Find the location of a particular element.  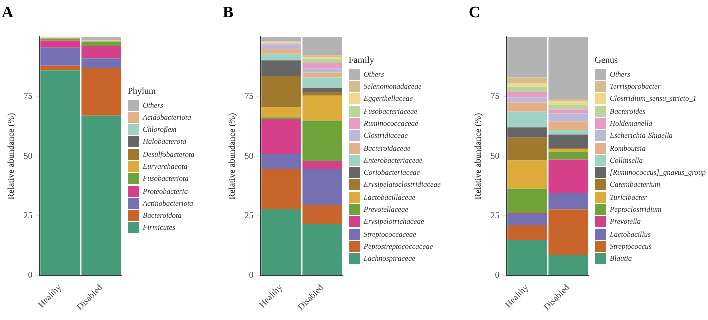

chart-title: A is located at coordinates (8, 13).